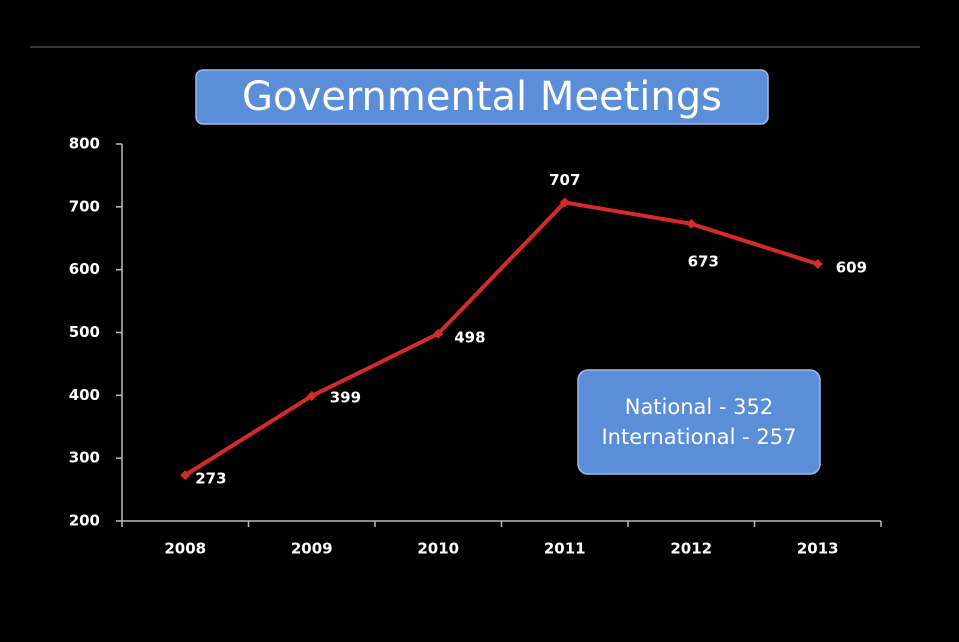 The height and width of the screenshot is (642, 959). I want to click on annotation-box, so click(699, 422).